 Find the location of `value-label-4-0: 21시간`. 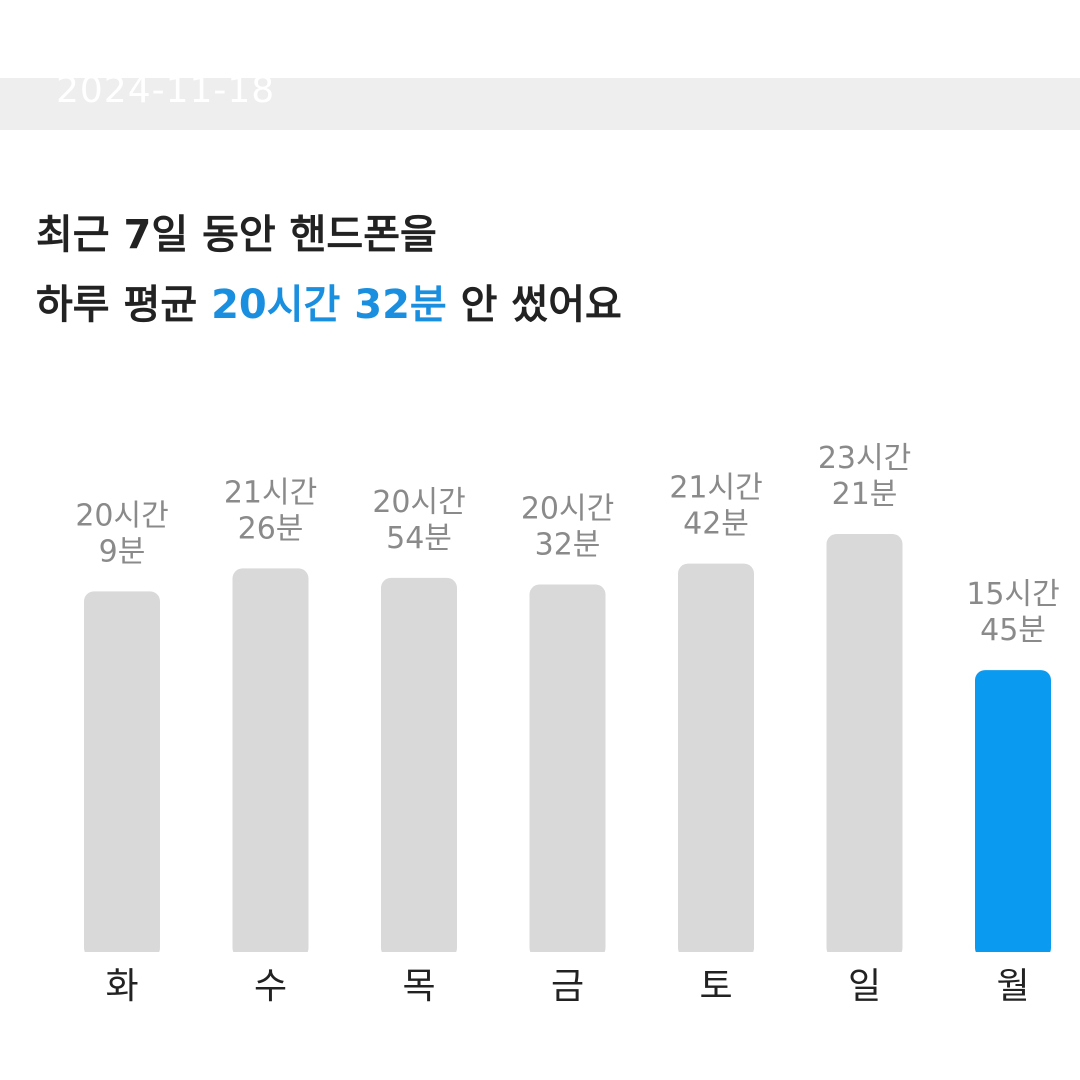

value-label-4-0: 21시간 is located at coordinates (715, 488).